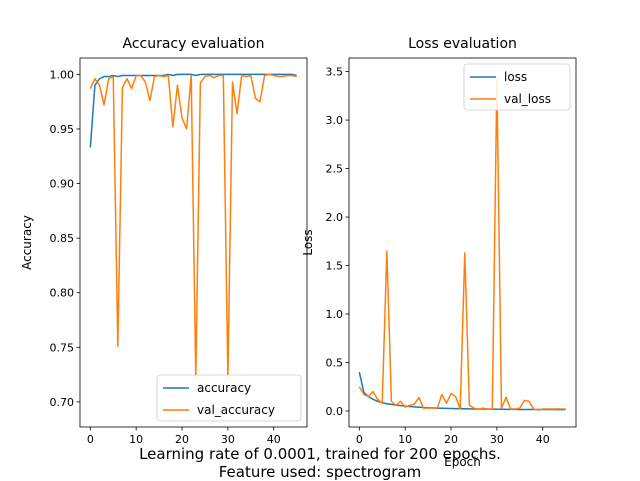 This screenshot has width=640, height=481. Describe the element at coordinates (193, 44) in the screenshot. I see `chart-title: Accuracy evaluation` at that location.